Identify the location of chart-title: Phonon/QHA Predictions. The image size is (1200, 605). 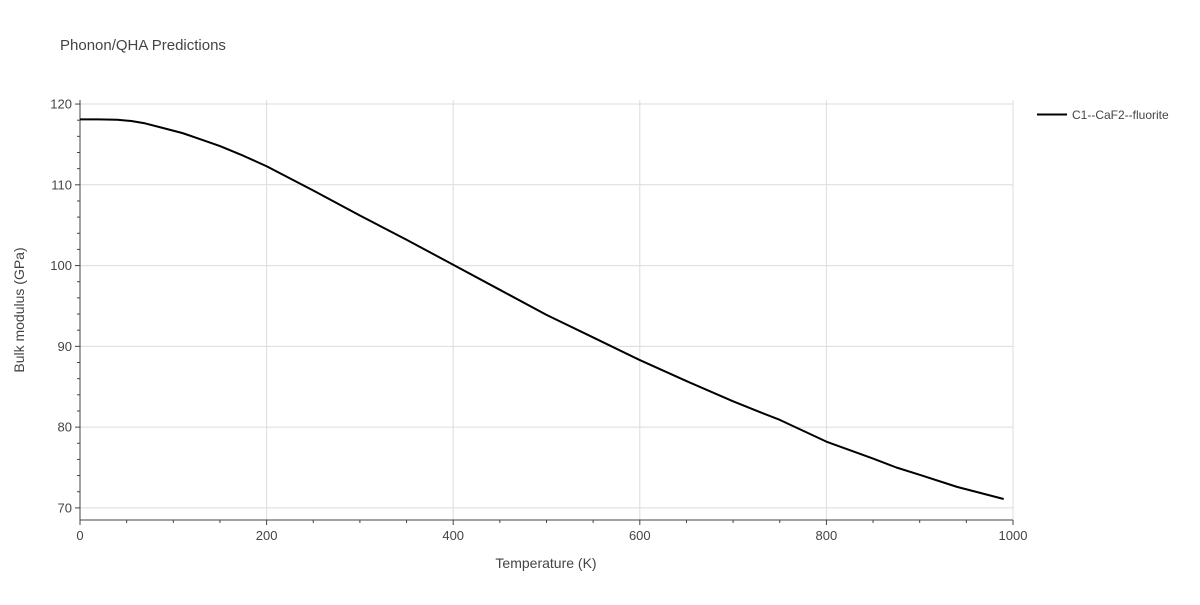
(143, 45).